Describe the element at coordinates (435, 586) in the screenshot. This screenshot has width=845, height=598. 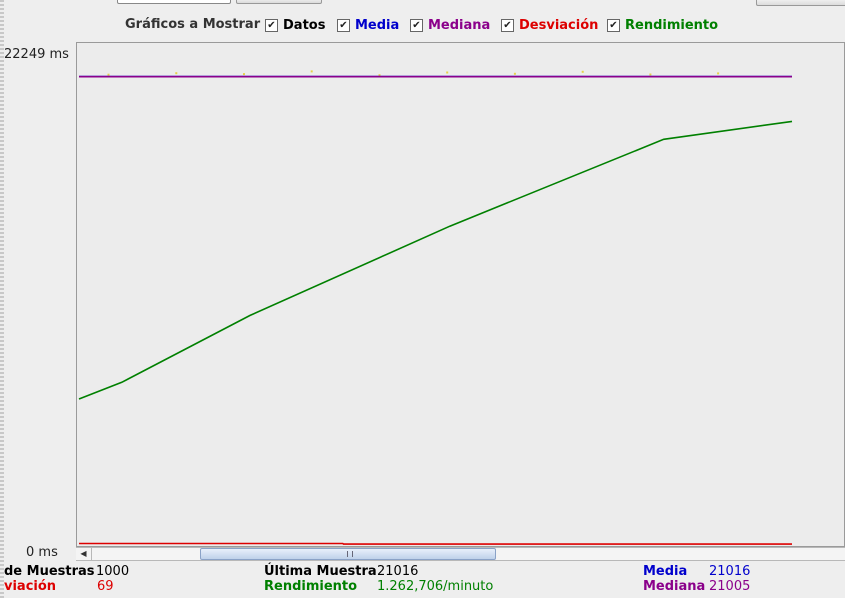
I see `rendimiento-stat-value: 1.262,706/minuto` at that location.